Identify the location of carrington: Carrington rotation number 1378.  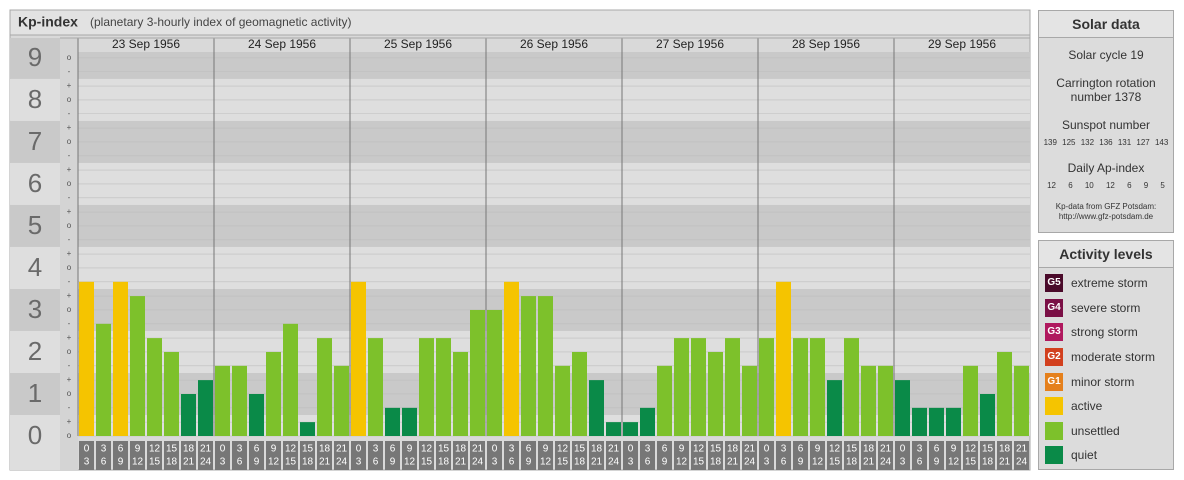
(1106, 90).